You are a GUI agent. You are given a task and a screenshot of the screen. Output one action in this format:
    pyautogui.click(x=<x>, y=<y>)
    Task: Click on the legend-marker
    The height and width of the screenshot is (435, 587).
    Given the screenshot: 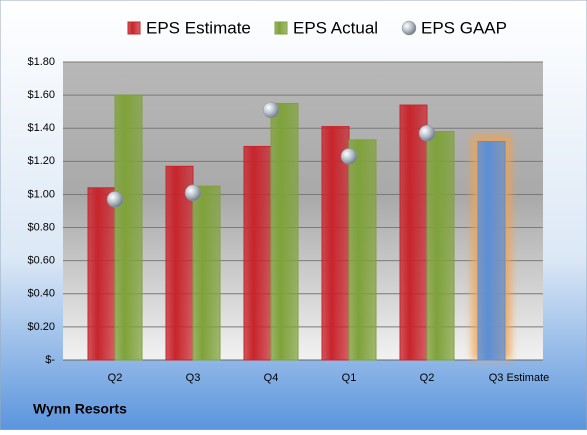 What is the action you would take?
    pyautogui.click(x=409, y=28)
    